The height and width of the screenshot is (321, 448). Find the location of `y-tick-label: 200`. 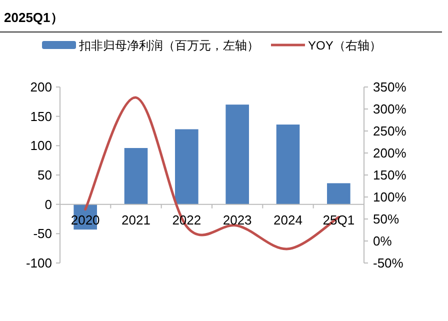

y-tick-label: 200 is located at coordinates (41, 87).